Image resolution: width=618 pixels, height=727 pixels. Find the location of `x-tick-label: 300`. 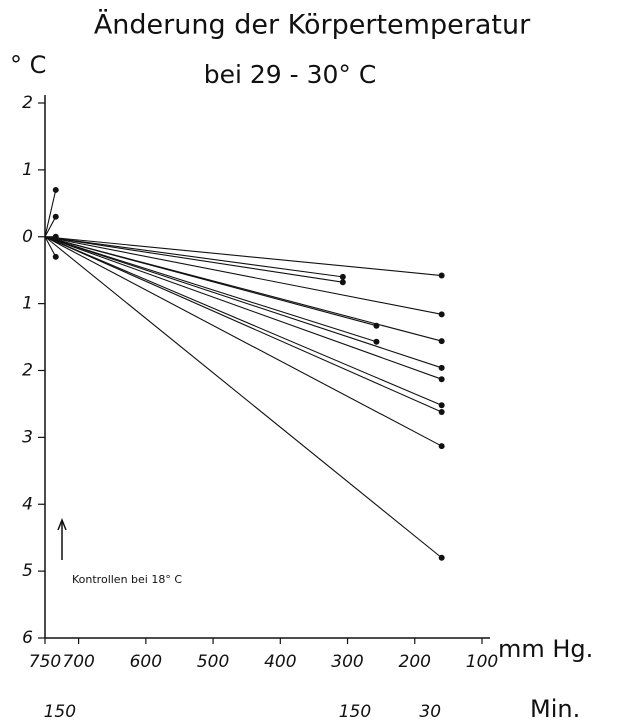

x-tick-label: 300 is located at coordinates (347, 662).